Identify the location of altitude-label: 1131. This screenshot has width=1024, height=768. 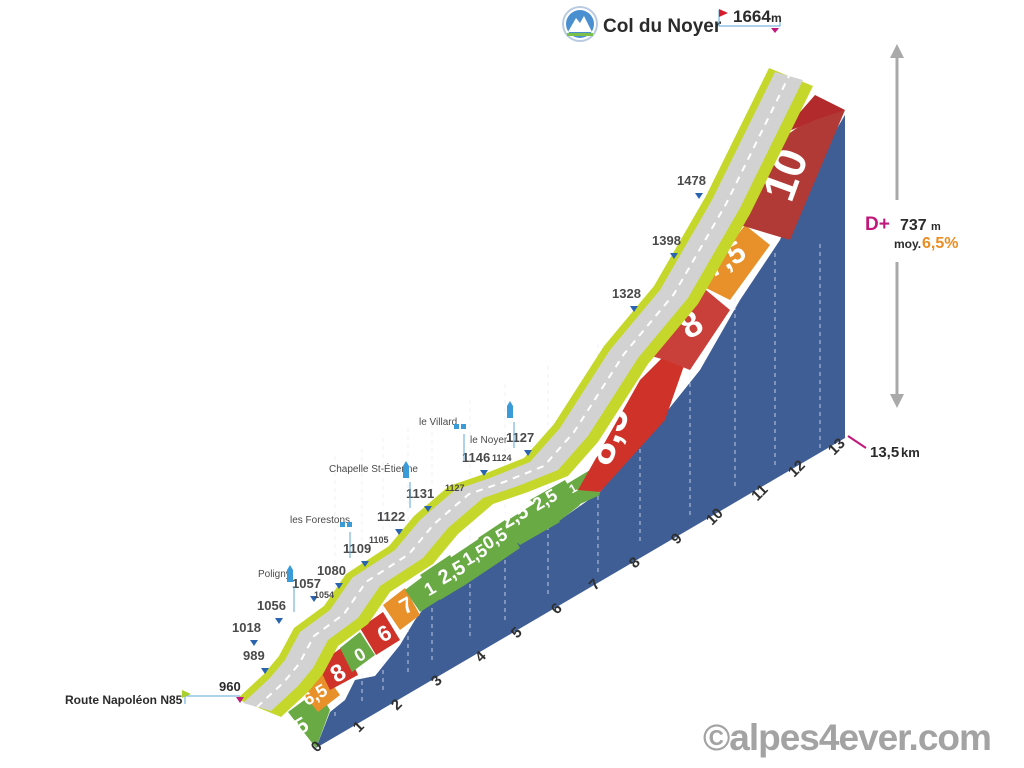
(420, 493).